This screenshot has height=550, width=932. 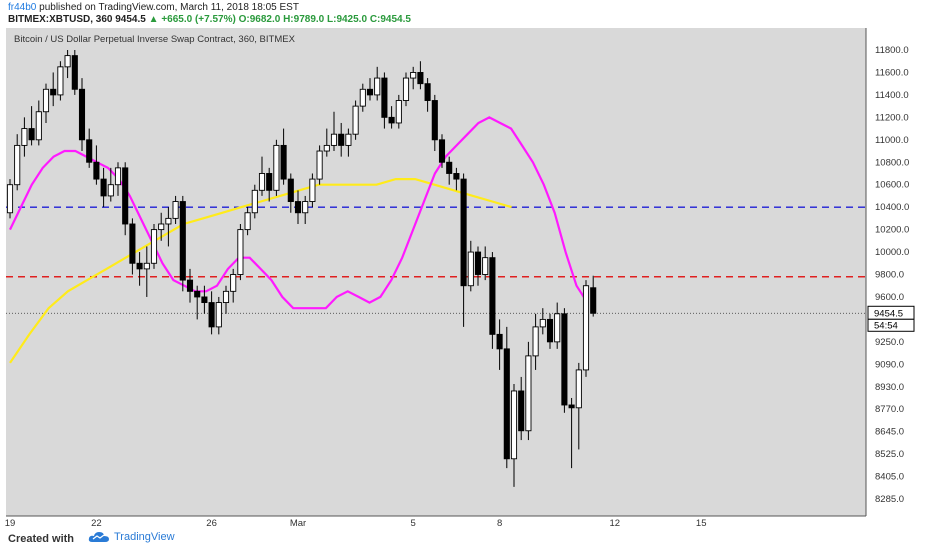 I want to click on x-tick-label: 22, so click(x=96, y=523).